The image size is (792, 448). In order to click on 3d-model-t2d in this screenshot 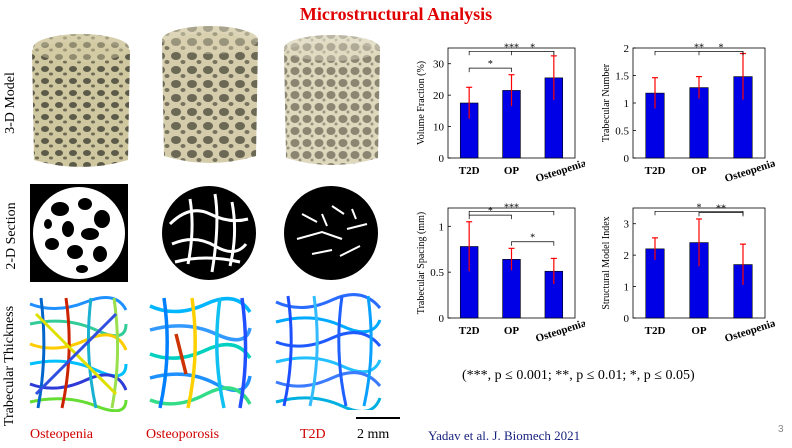, I will do `click(332, 100)`.